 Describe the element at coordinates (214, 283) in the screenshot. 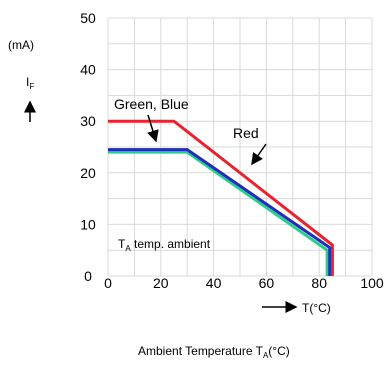

I see `x-tick-label: 40` at that location.